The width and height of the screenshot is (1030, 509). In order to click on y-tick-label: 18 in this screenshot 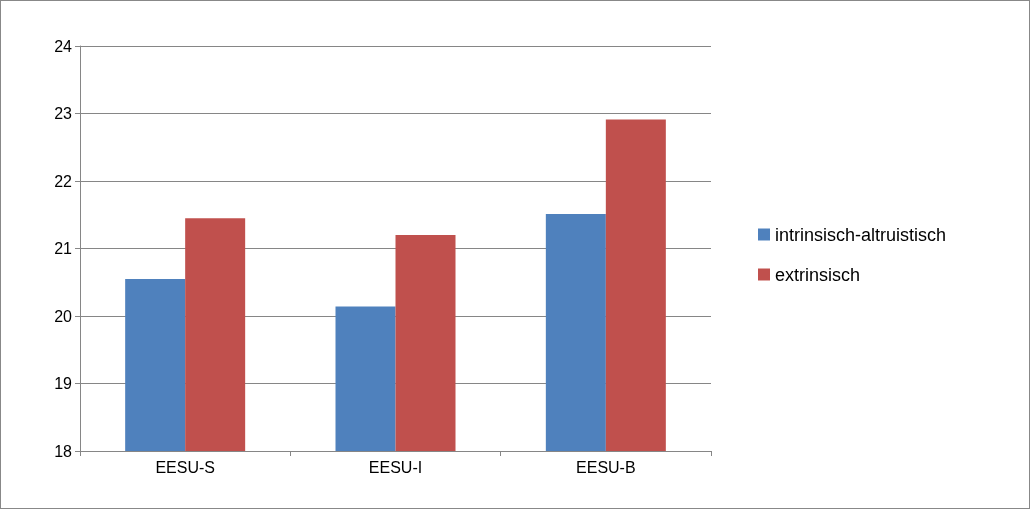, I will do `click(63, 451)`.